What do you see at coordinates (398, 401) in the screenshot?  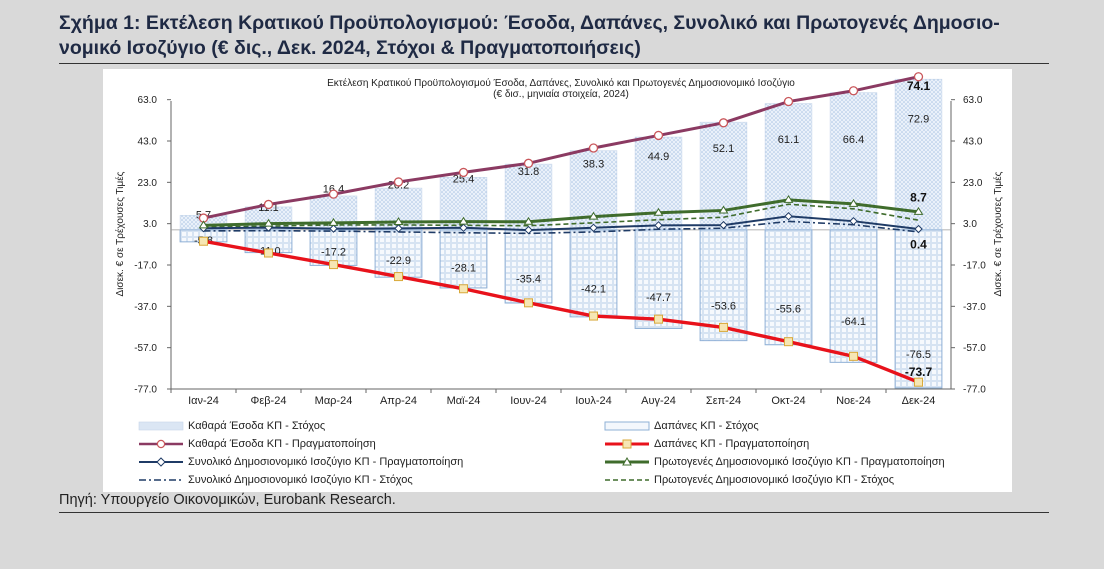 I see `x-tick-label: Απρ-24` at bounding box center [398, 401].